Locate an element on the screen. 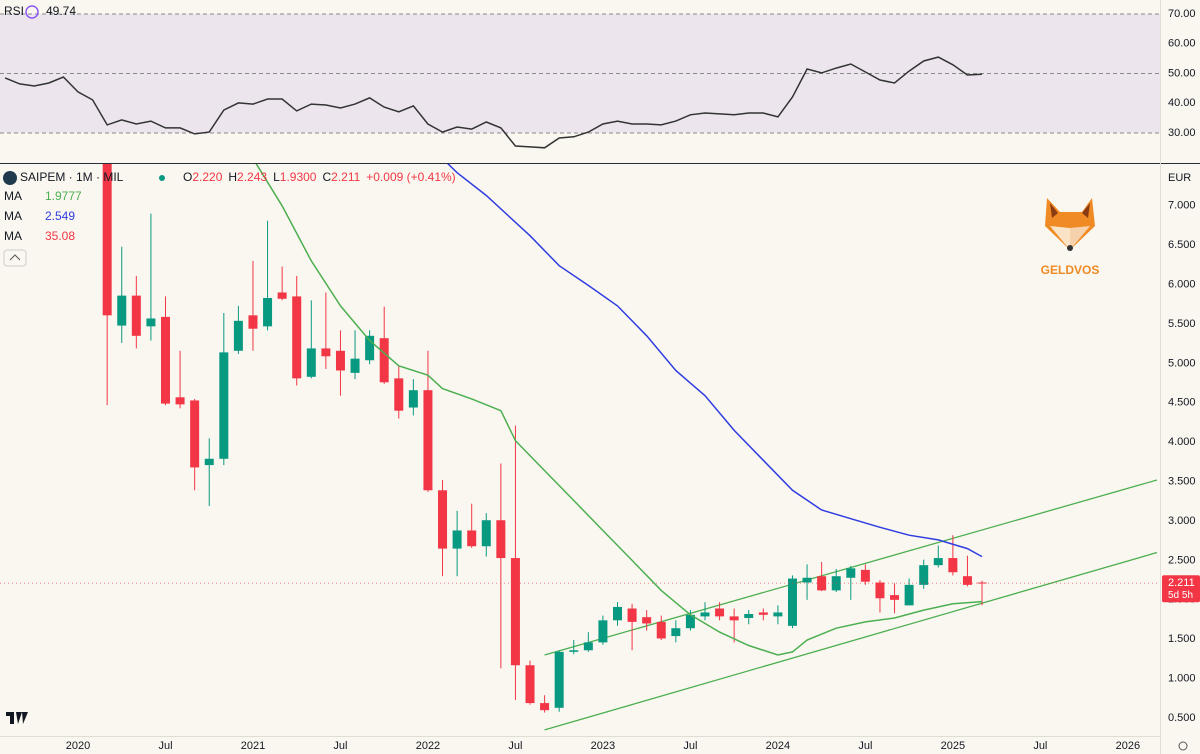 Image resolution: width=1200 pixels, height=754 pixels. collapse-button is located at coordinates (15, 258).